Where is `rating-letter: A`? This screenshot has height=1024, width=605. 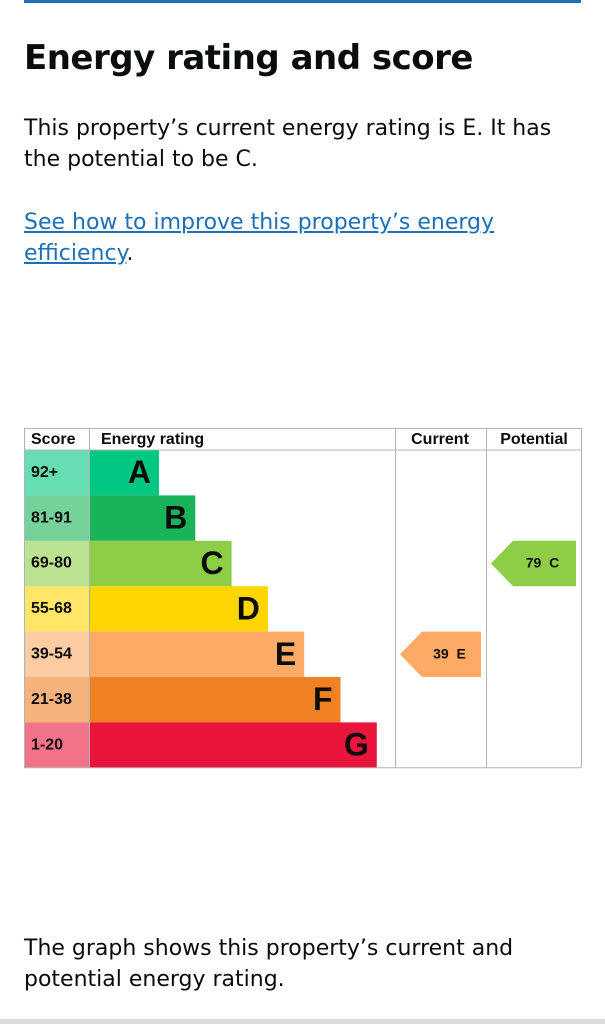 rating-letter: A is located at coordinates (139, 472).